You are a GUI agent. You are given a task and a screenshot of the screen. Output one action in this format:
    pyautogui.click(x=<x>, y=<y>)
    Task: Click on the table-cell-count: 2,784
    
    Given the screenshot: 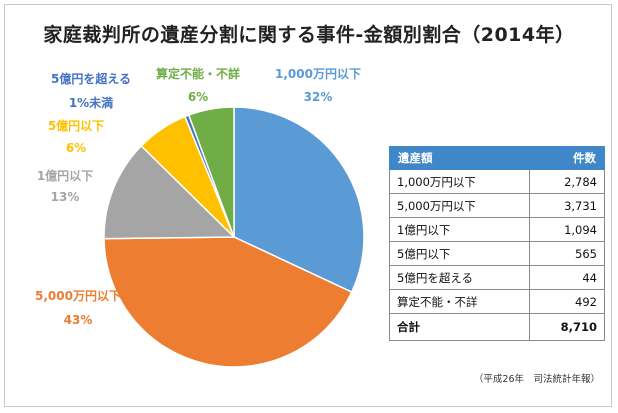 What is the action you would take?
    pyautogui.click(x=567, y=181)
    